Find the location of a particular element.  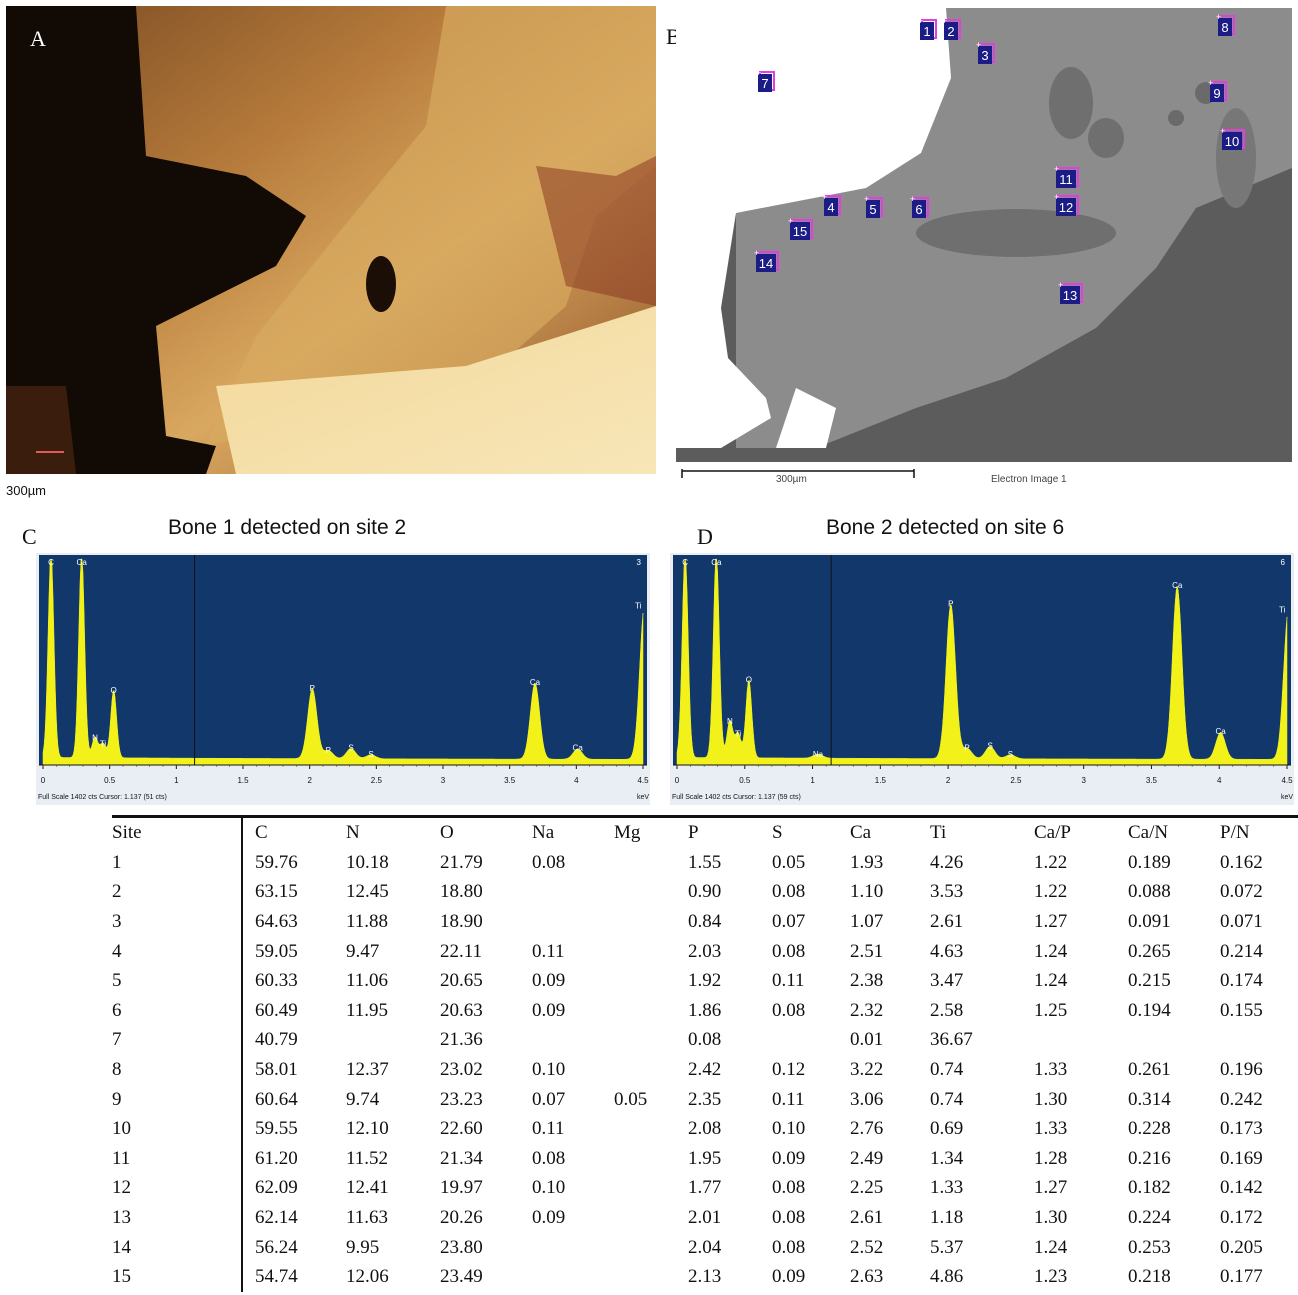

table-cell: 54.74 is located at coordinates (276, 1277).